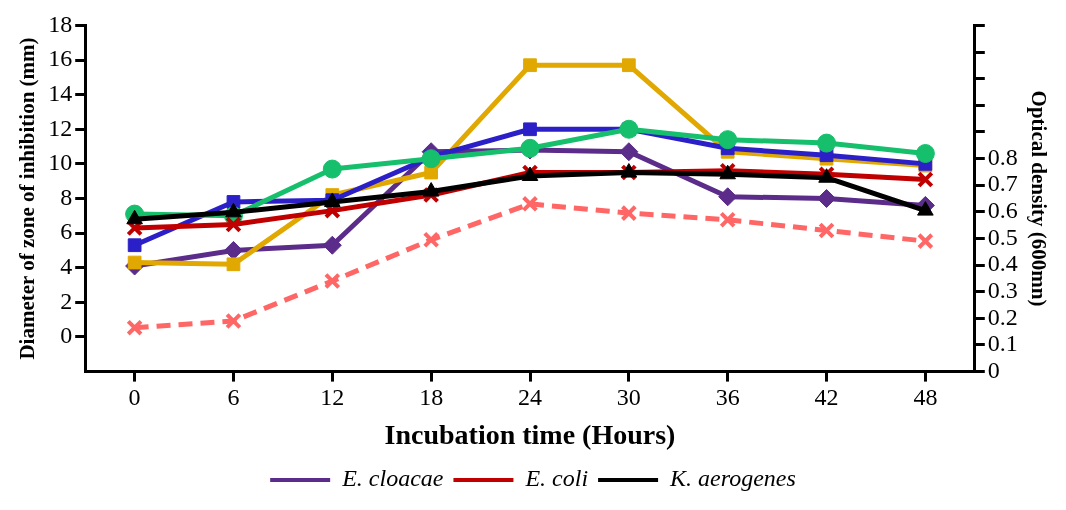 This screenshot has height=510, width=1066. I want to click on x-tick-label: 36, so click(727, 397).